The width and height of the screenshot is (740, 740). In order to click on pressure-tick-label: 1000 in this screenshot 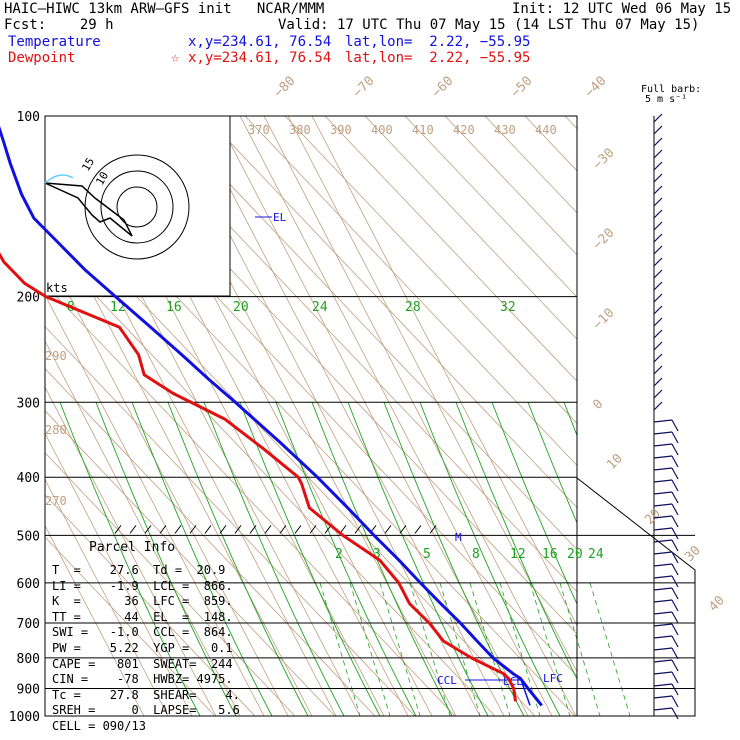, I will do `click(24, 717)`.